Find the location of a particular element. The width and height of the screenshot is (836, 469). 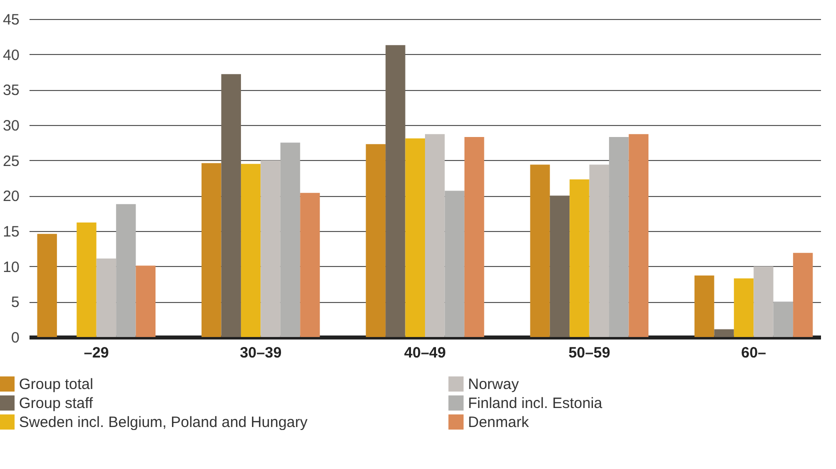

legend-label: Group total is located at coordinates (56, 384).